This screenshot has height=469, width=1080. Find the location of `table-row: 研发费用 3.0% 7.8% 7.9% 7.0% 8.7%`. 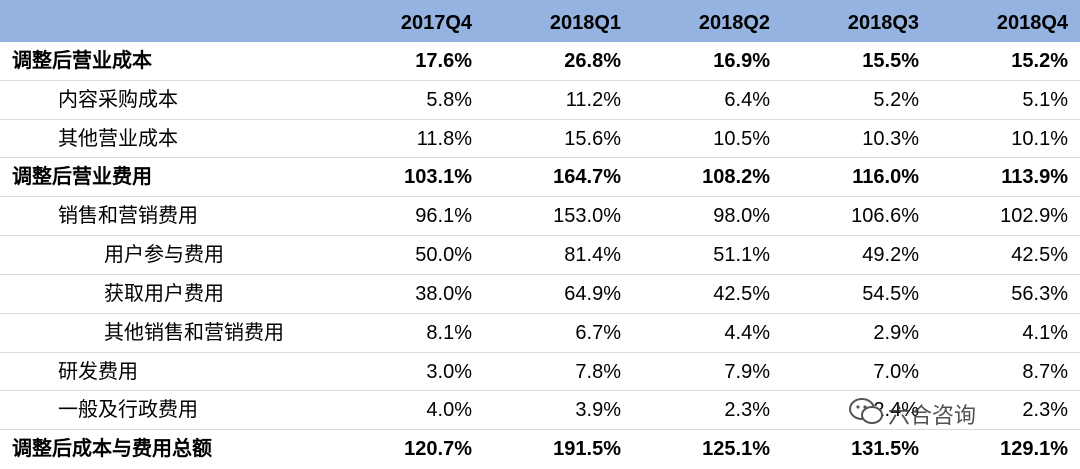

table-row: 研发费用 3.0% 7.8% 7.9% 7.0% 8.7% is located at coordinates (540, 372).